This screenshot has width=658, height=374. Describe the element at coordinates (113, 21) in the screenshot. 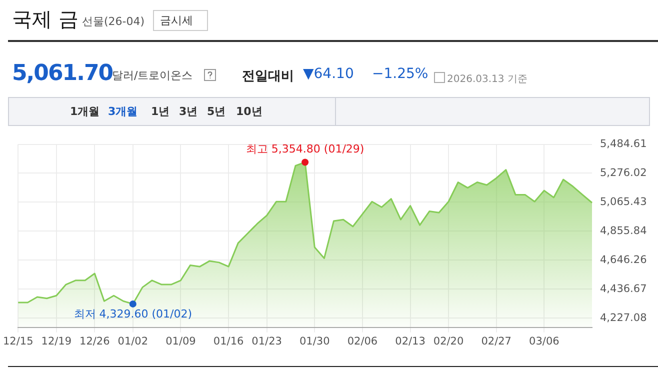

I see `chart-subtitle: 선물(26-04)` at that location.